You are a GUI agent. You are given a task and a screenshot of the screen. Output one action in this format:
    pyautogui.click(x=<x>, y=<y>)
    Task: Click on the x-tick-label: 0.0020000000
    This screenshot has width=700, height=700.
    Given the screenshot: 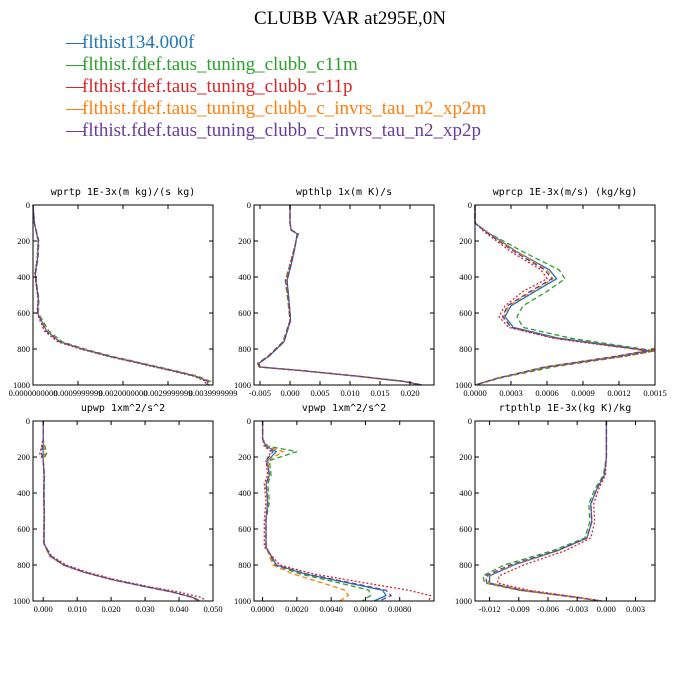 What is the action you would take?
    pyautogui.click(x=123, y=393)
    